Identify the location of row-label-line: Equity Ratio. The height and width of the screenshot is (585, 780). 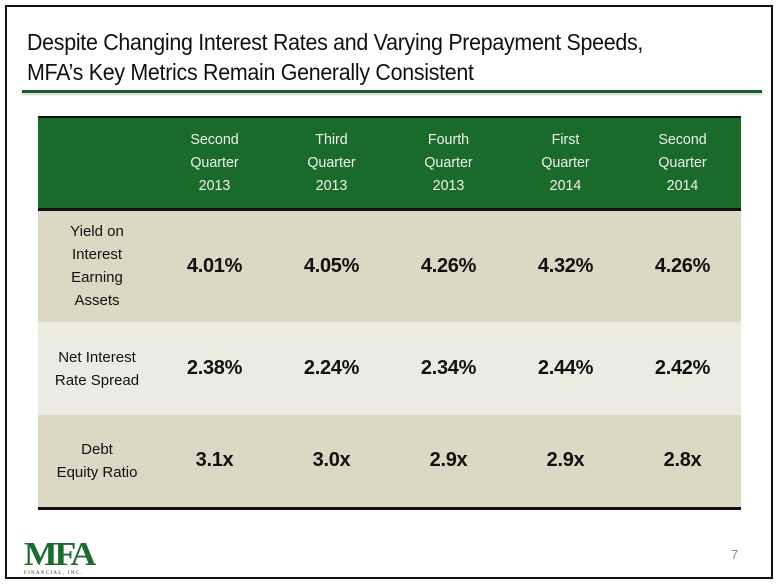
(97, 472).